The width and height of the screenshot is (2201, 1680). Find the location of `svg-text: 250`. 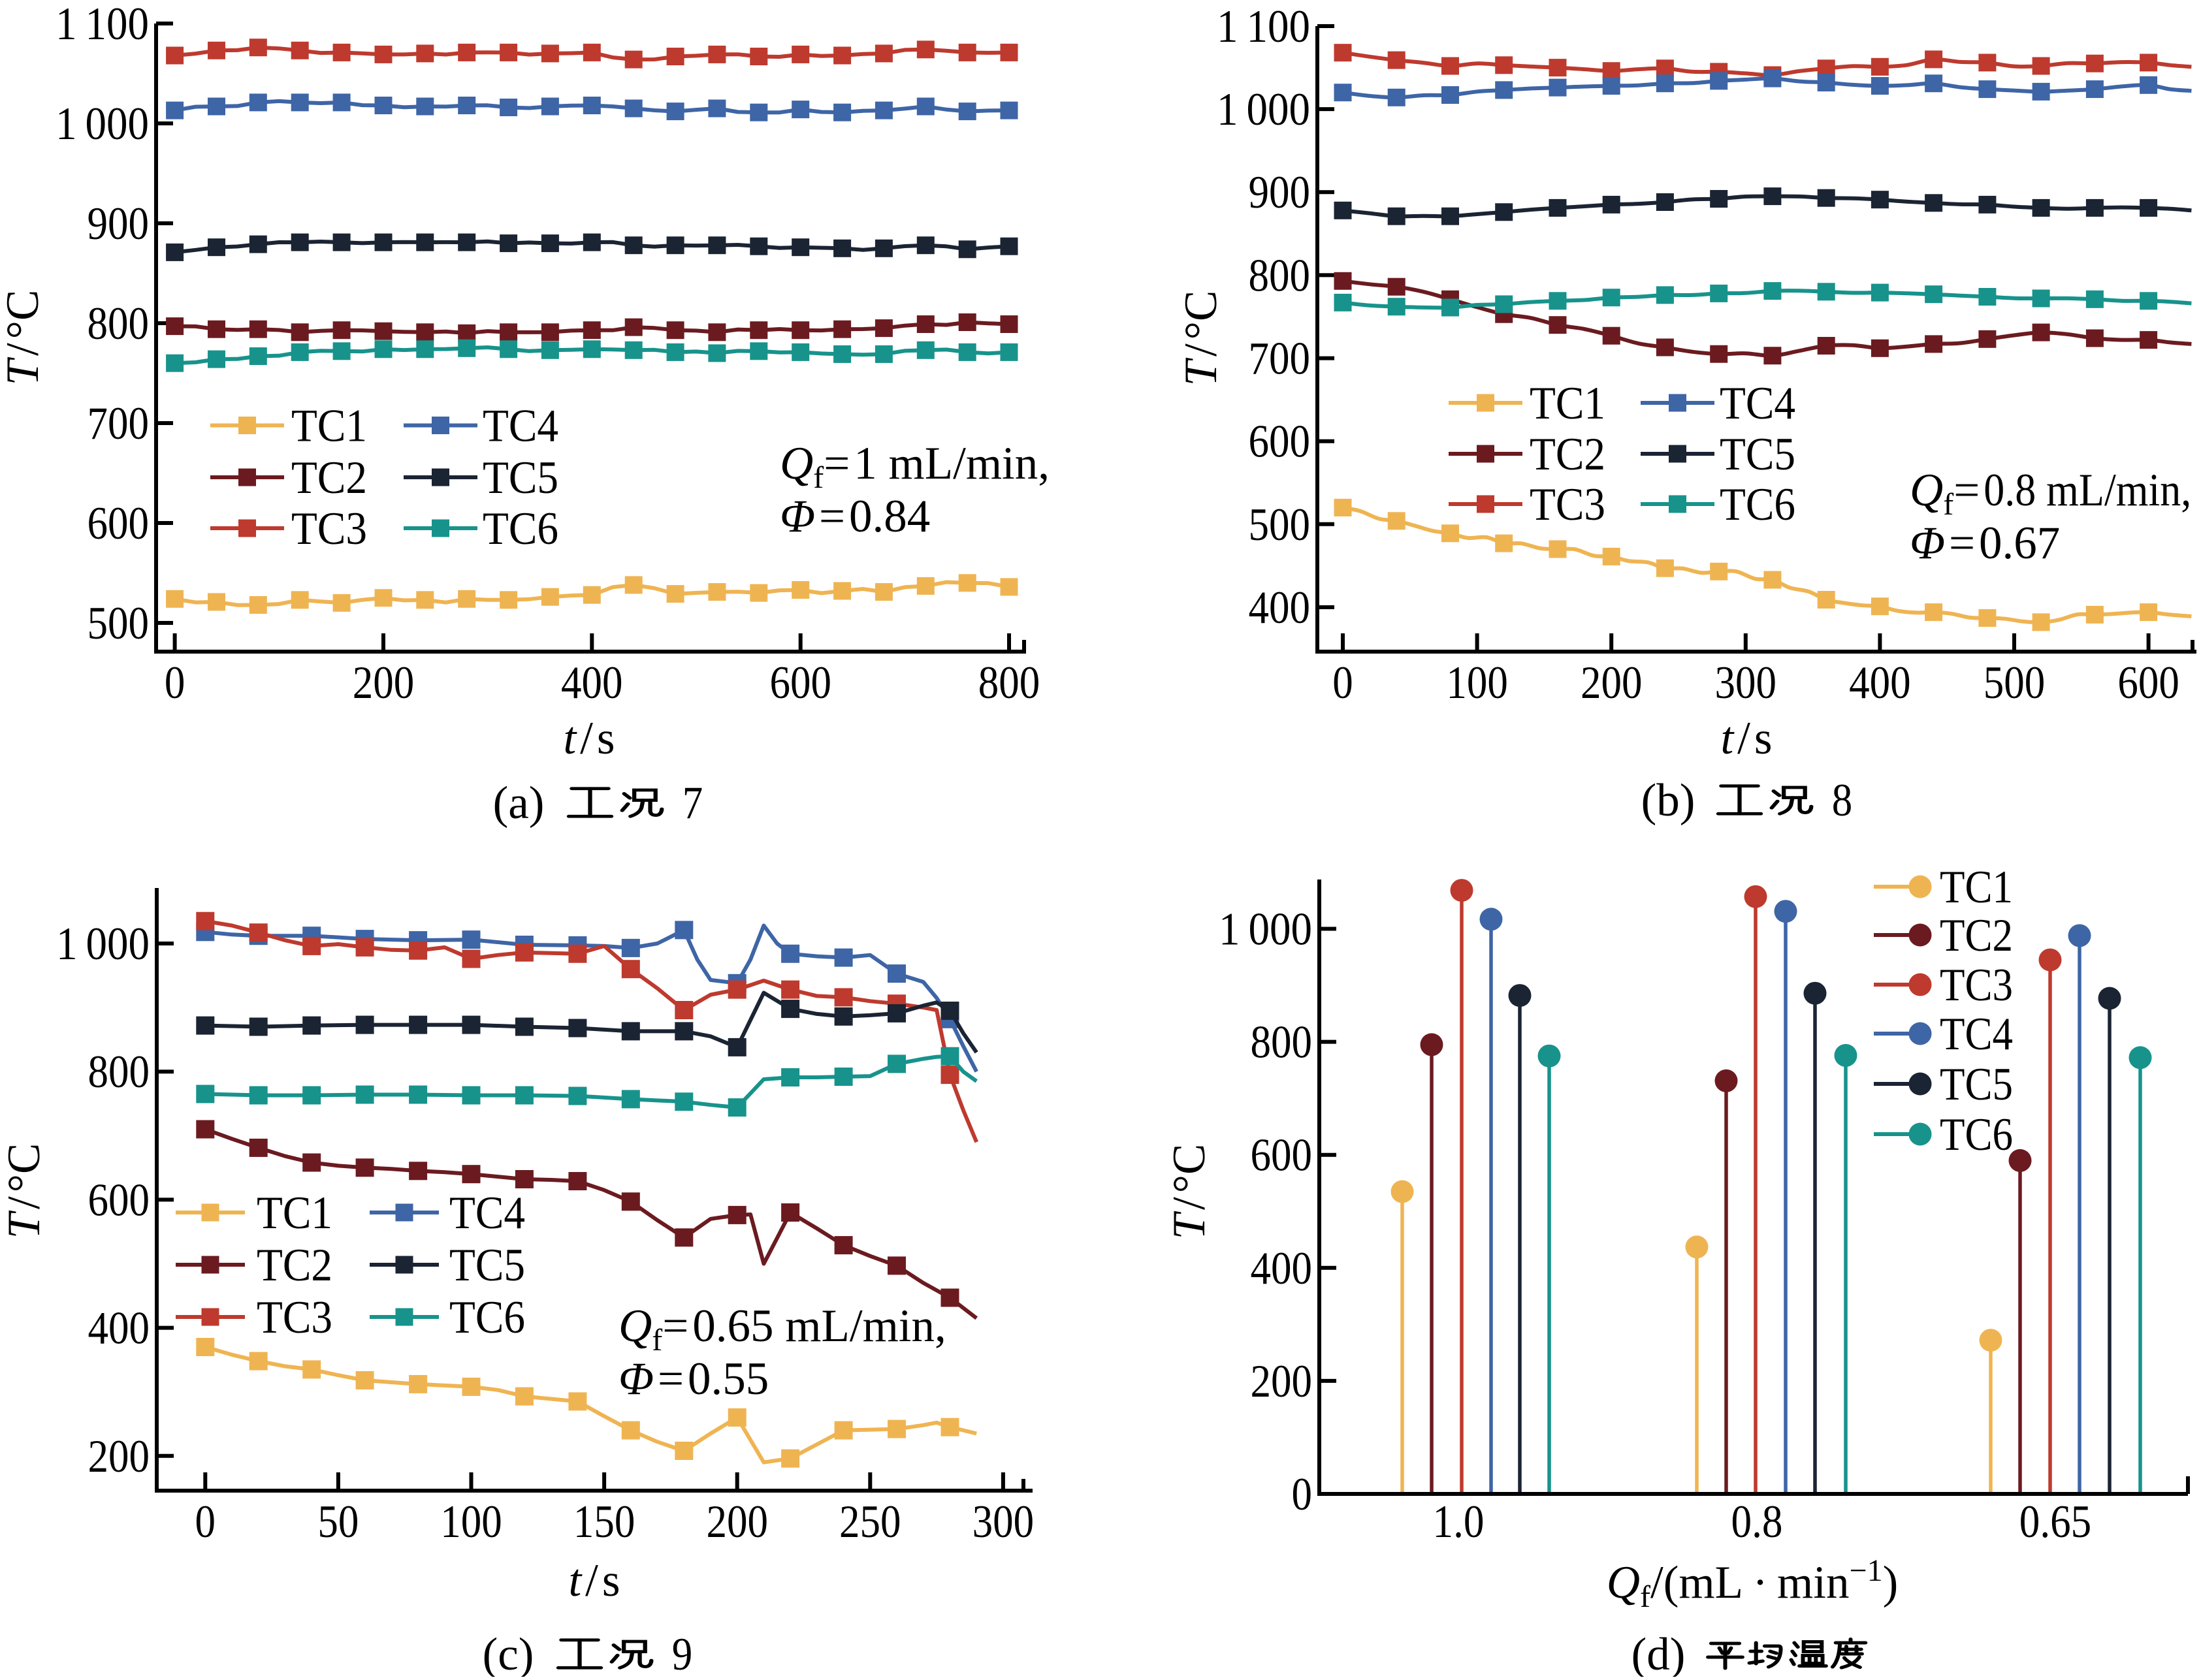

svg-text: 250 is located at coordinates (870, 1522).